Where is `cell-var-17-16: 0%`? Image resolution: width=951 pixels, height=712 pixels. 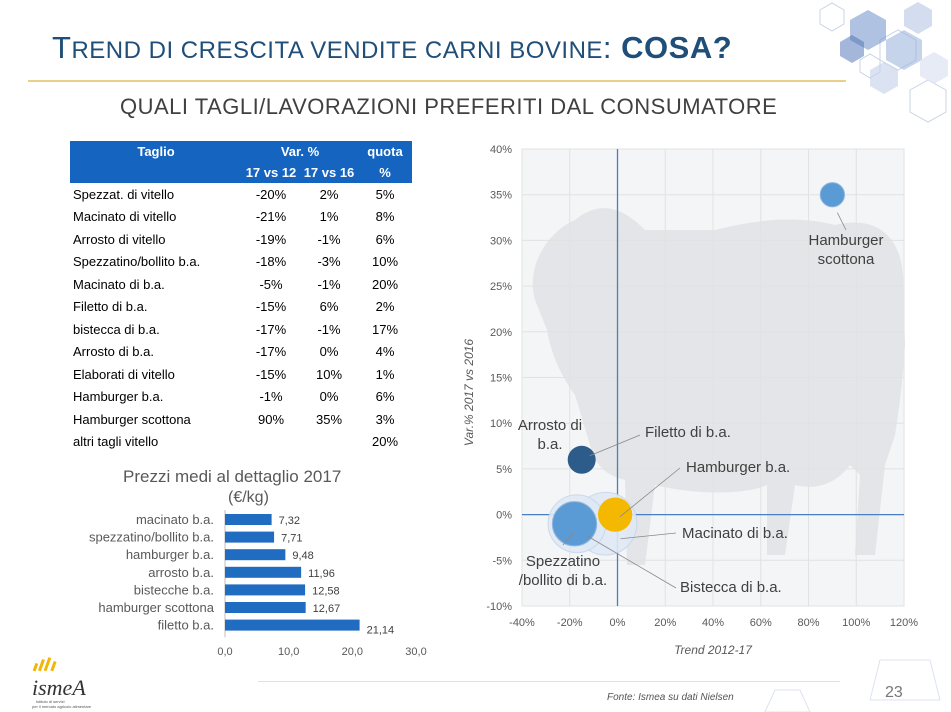 cell-var-17-16: 0% is located at coordinates (329, 352).